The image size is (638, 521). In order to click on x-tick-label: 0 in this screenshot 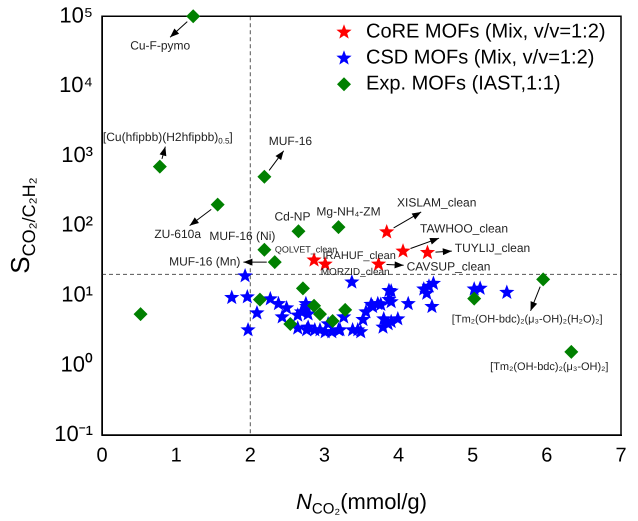, I will do `click(102, 455)`.